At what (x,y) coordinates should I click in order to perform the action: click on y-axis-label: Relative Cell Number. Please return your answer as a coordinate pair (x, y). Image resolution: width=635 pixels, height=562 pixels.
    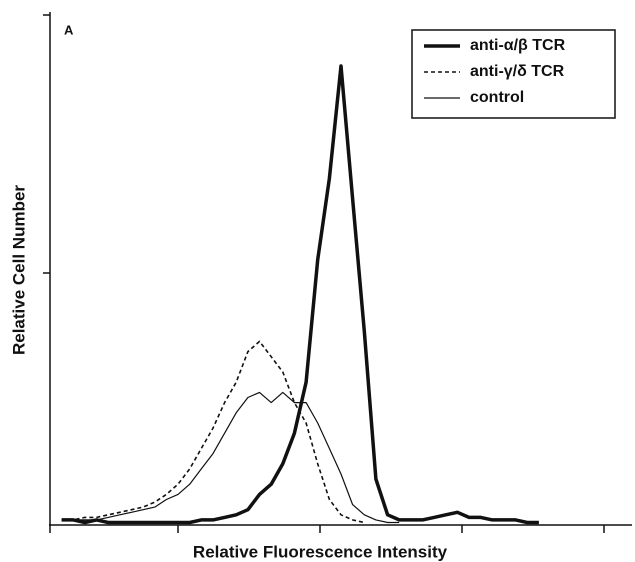
    Looking at the image, I should click on (18, 270).